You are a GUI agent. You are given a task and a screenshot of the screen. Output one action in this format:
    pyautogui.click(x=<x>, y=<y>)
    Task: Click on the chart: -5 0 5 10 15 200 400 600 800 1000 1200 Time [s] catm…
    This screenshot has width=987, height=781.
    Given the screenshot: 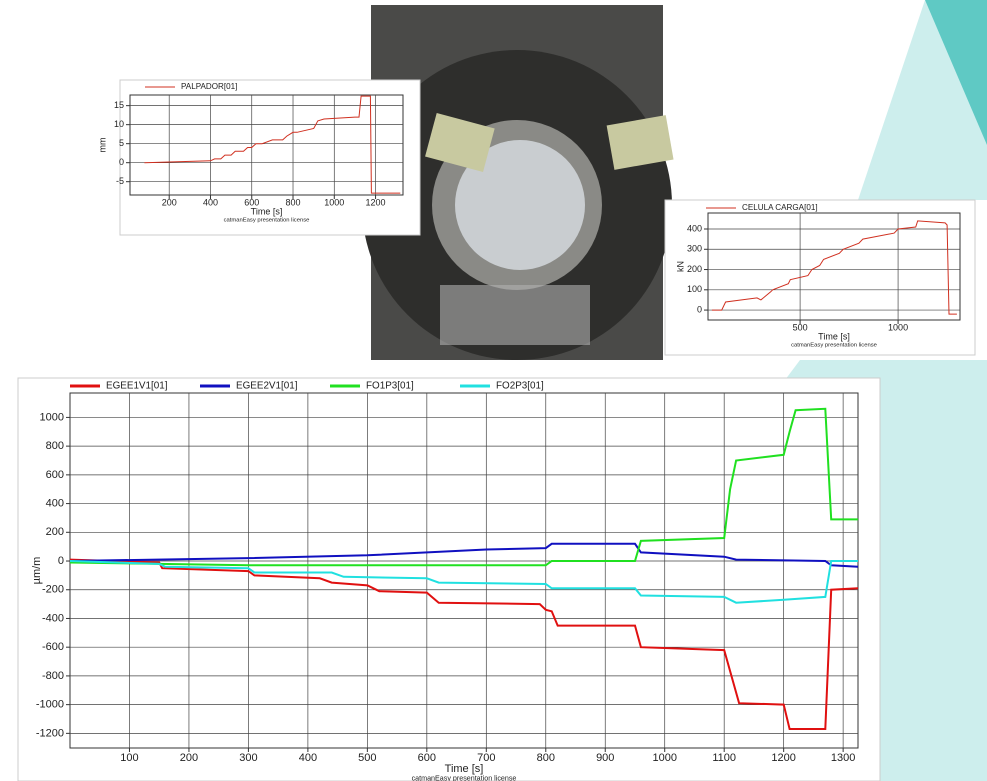 What is the action you would take?
    pyautogui.click(x=259, y=157)
    